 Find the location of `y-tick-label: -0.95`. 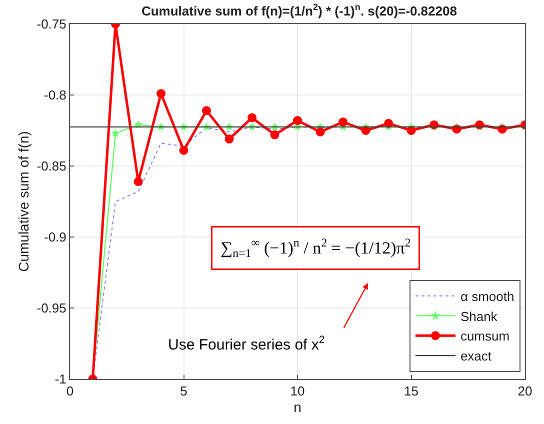

y-tick-label: -0.95 is located at coordinates (51, 308).